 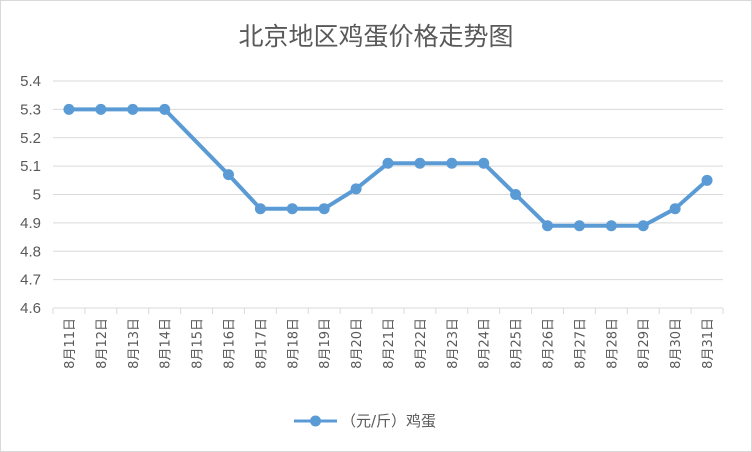 I want to click on x-tick-label: 8月30日, so click(x=676, y=343).